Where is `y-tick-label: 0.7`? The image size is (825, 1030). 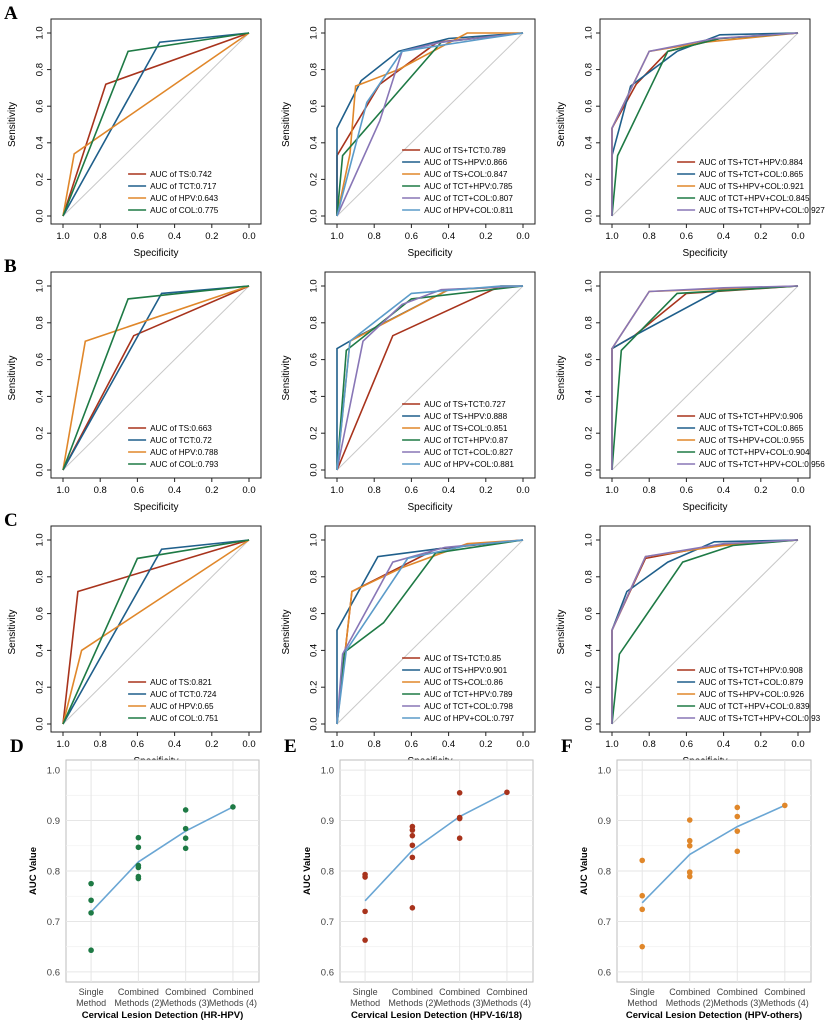 y-tick-label: 0.7 is located at coordinates (327, 922).